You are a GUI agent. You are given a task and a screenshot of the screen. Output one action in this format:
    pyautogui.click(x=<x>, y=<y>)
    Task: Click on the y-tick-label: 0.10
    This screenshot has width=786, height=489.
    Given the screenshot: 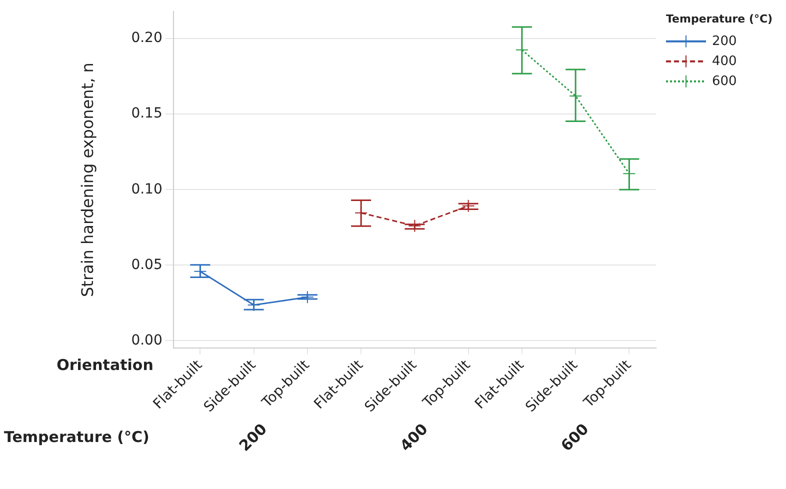 What is the action you would take?
    pyautogui.click(x=146, y=189)
    